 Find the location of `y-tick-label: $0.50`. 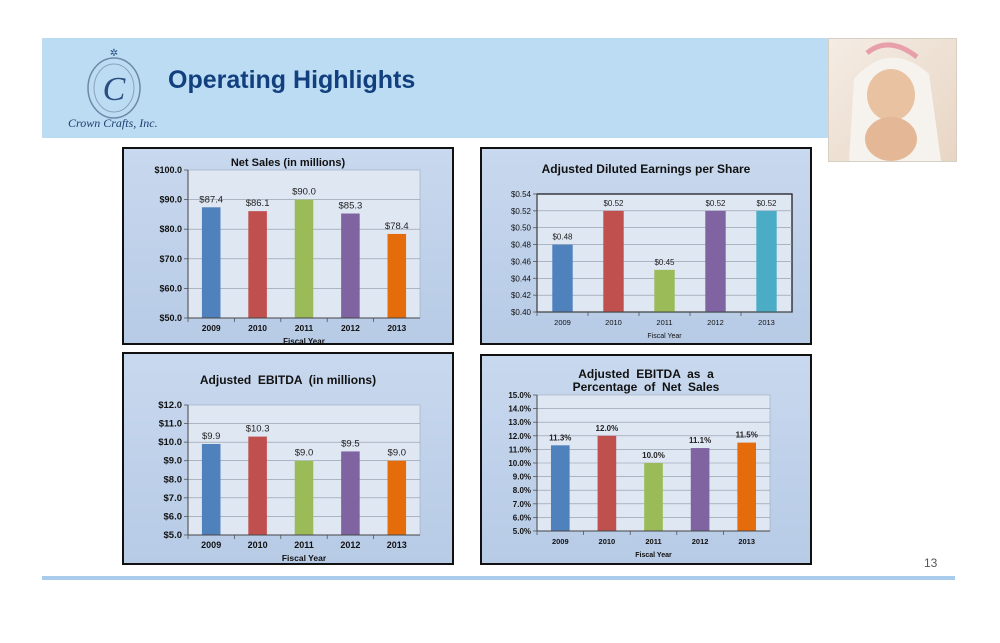

y-tick-label: $0.50 is located at coordinates (521, 228).